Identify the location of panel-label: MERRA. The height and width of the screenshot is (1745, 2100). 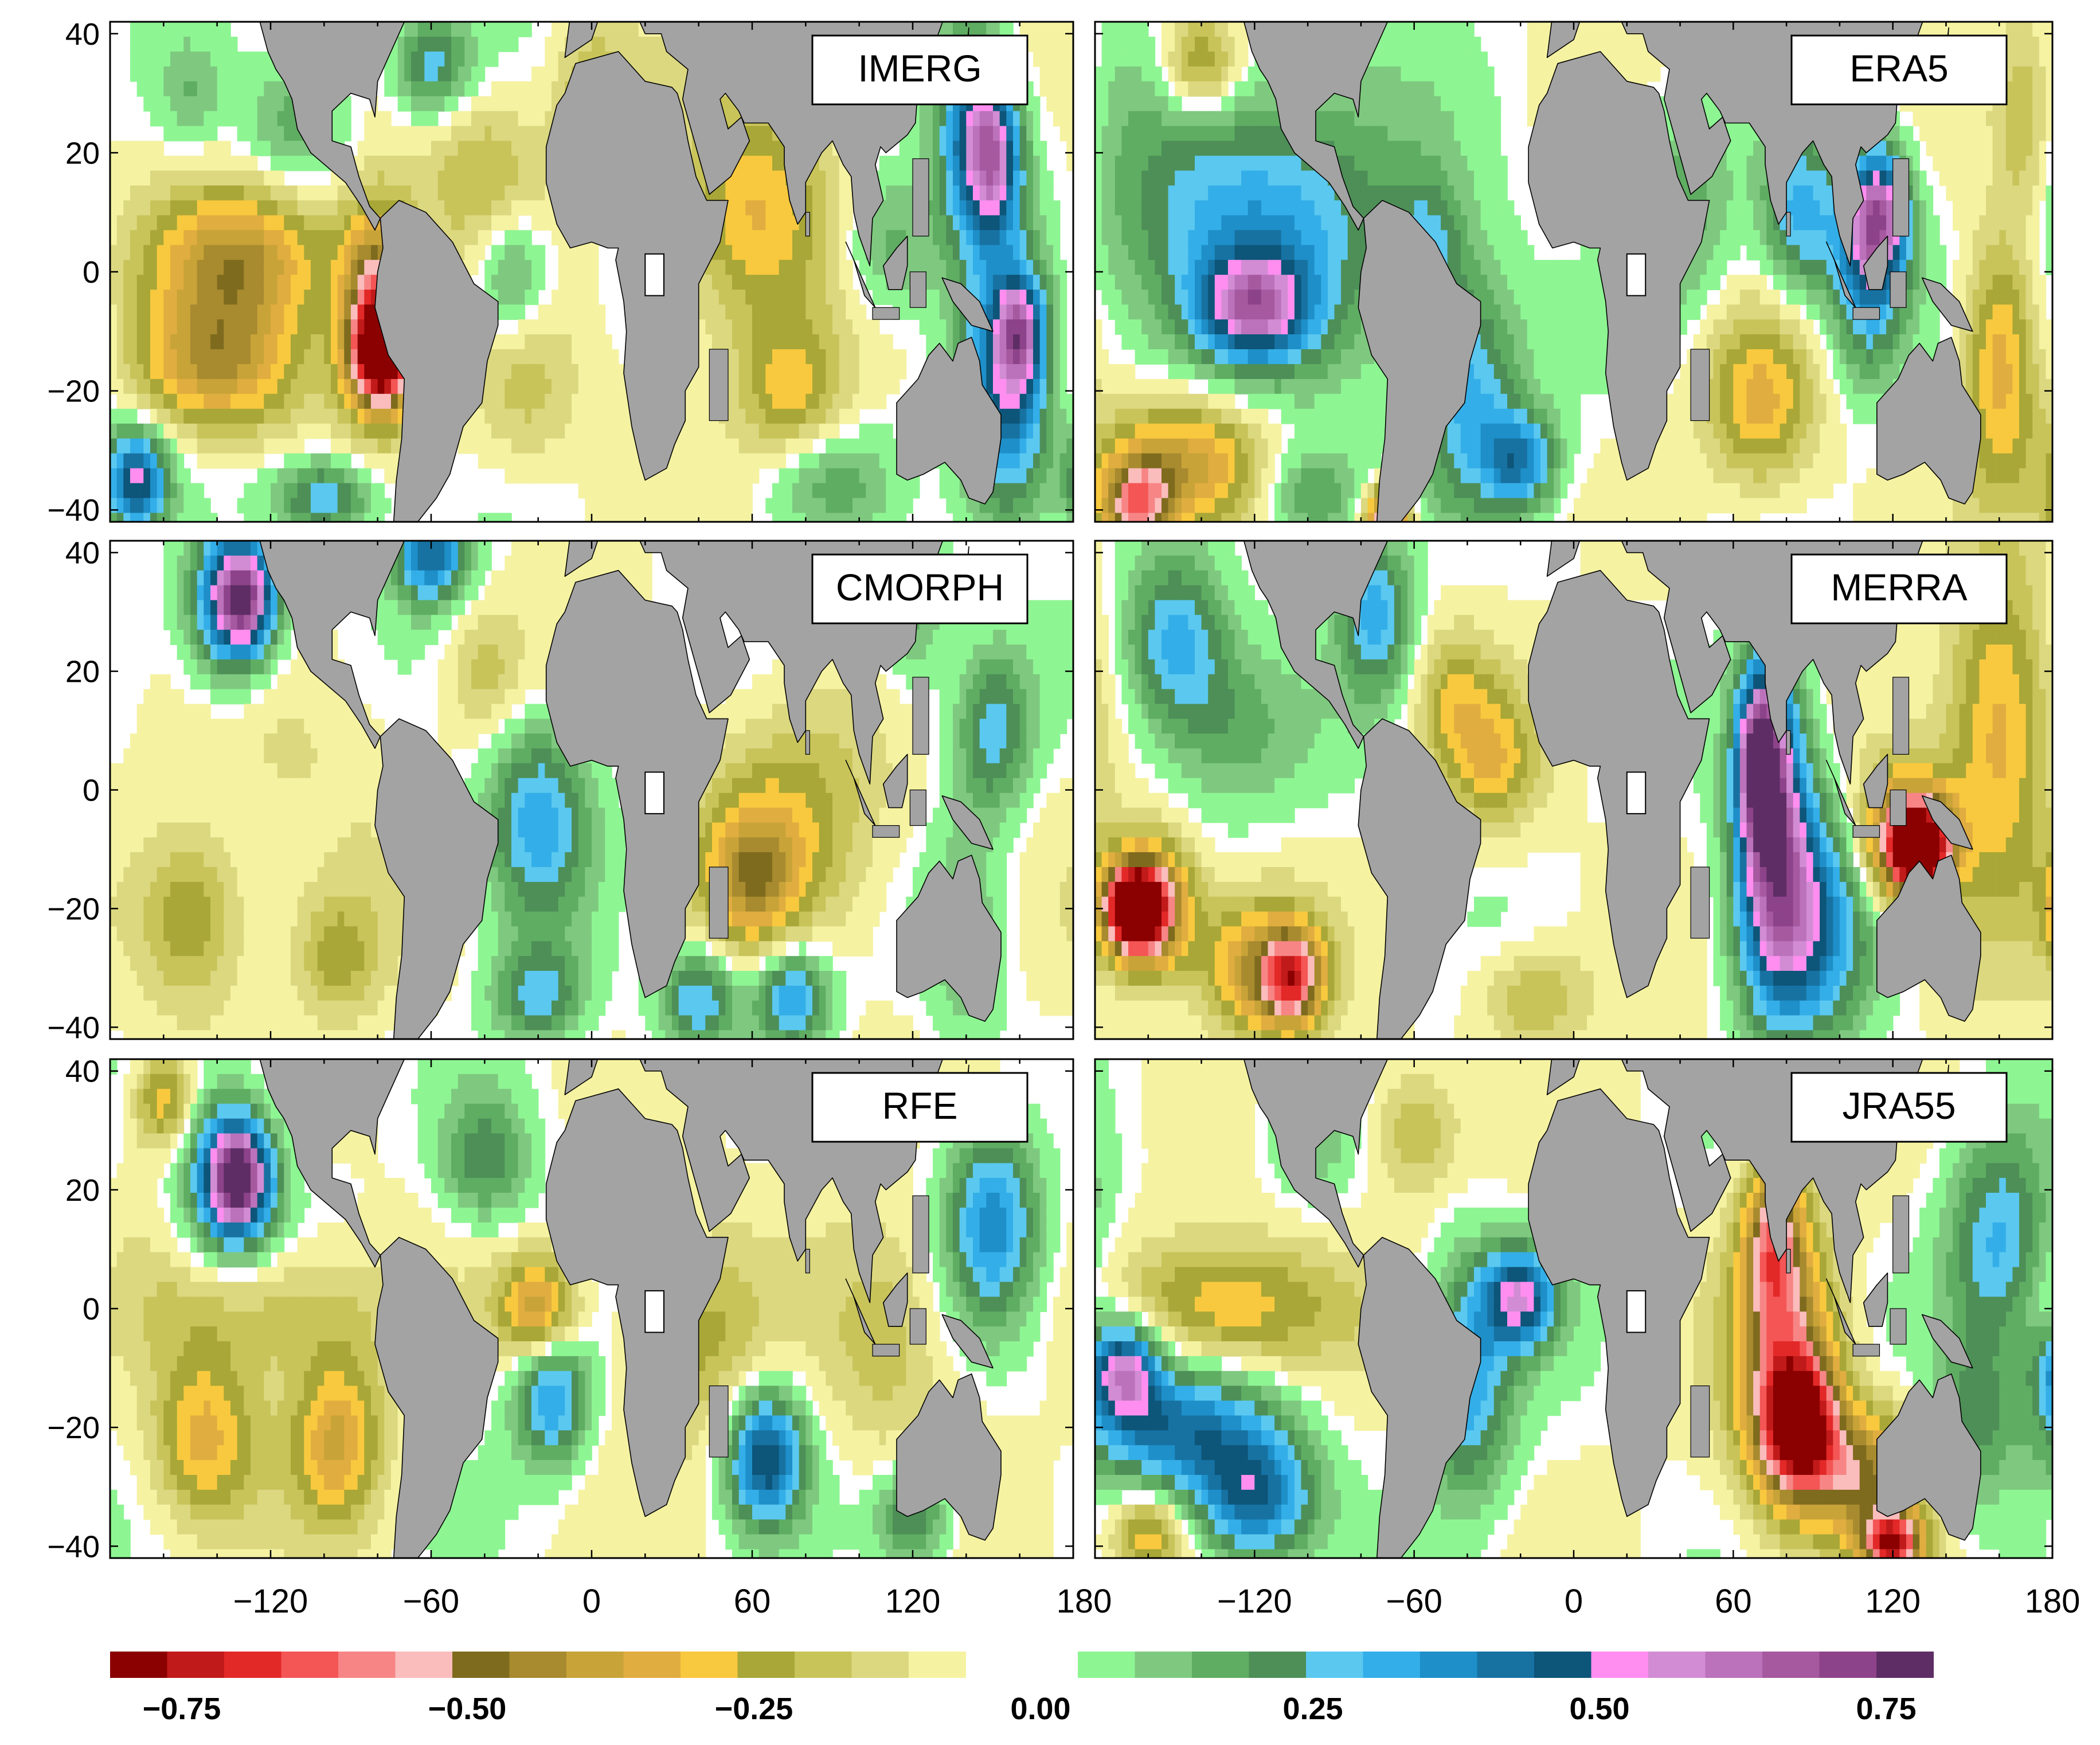
(1899, 587).